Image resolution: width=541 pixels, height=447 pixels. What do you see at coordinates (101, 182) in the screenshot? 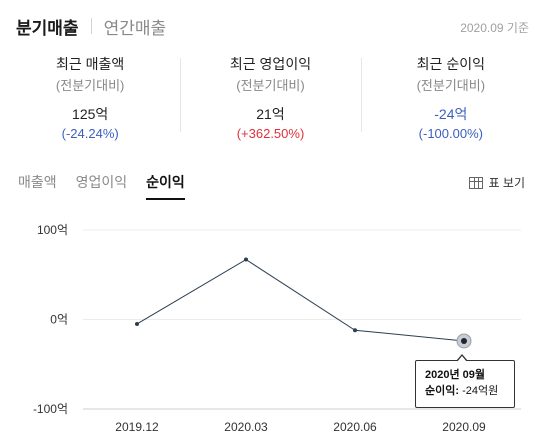
I see `tab-operating-profit: 영업이익` at bounding box center [101, 182].